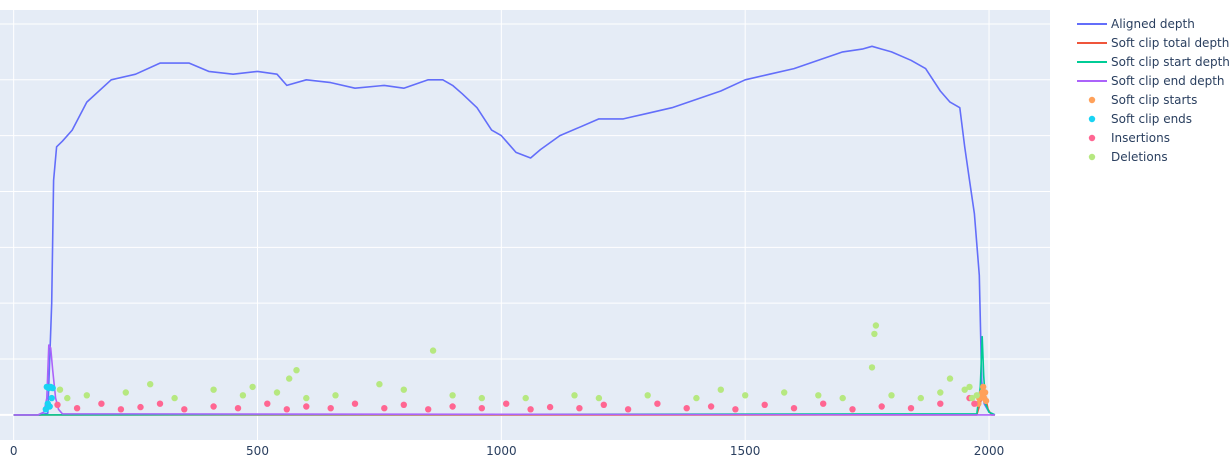 This screenshot has height=460, width=1232. I want to click on legend-label: Insertions, so click(1140, 138).